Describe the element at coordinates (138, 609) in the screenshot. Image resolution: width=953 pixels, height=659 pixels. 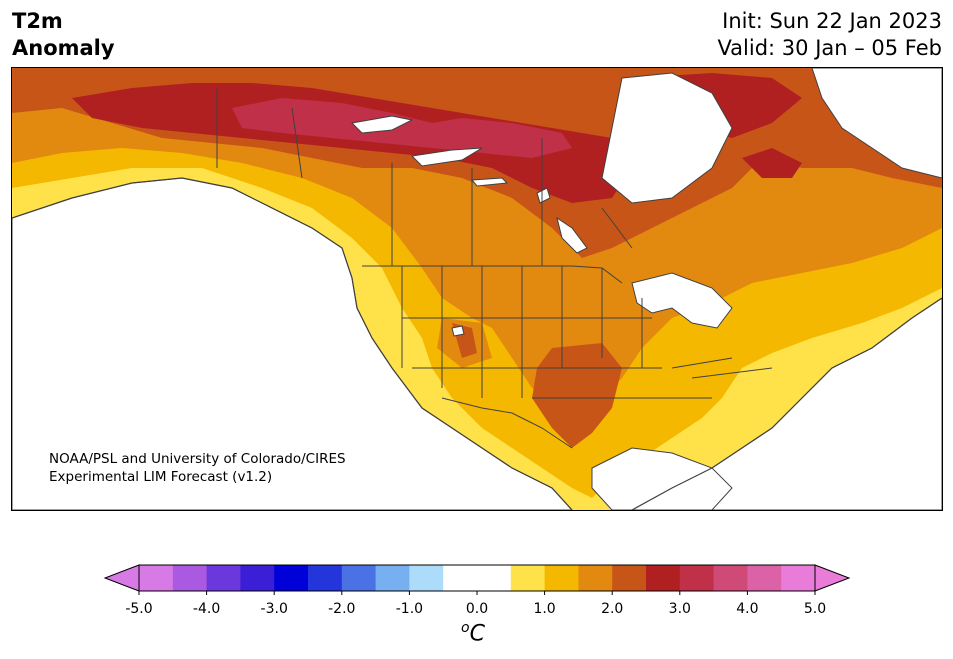
I see `colorbar-tick-label: -5.0` at that location.